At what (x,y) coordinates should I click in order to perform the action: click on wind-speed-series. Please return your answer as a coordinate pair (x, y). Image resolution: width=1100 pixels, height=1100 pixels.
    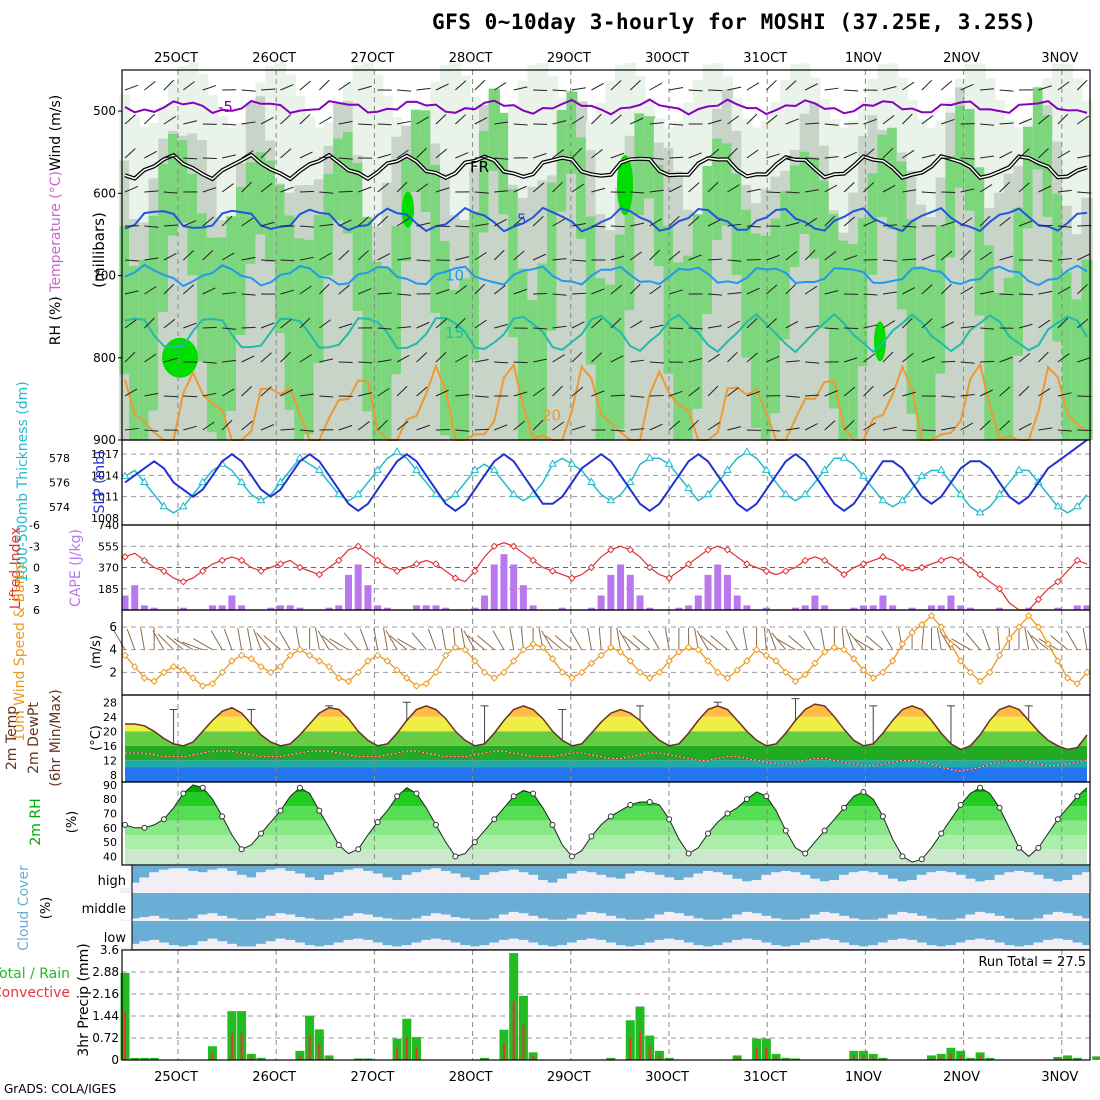
    Looking at the image, I should click on (606, 650).